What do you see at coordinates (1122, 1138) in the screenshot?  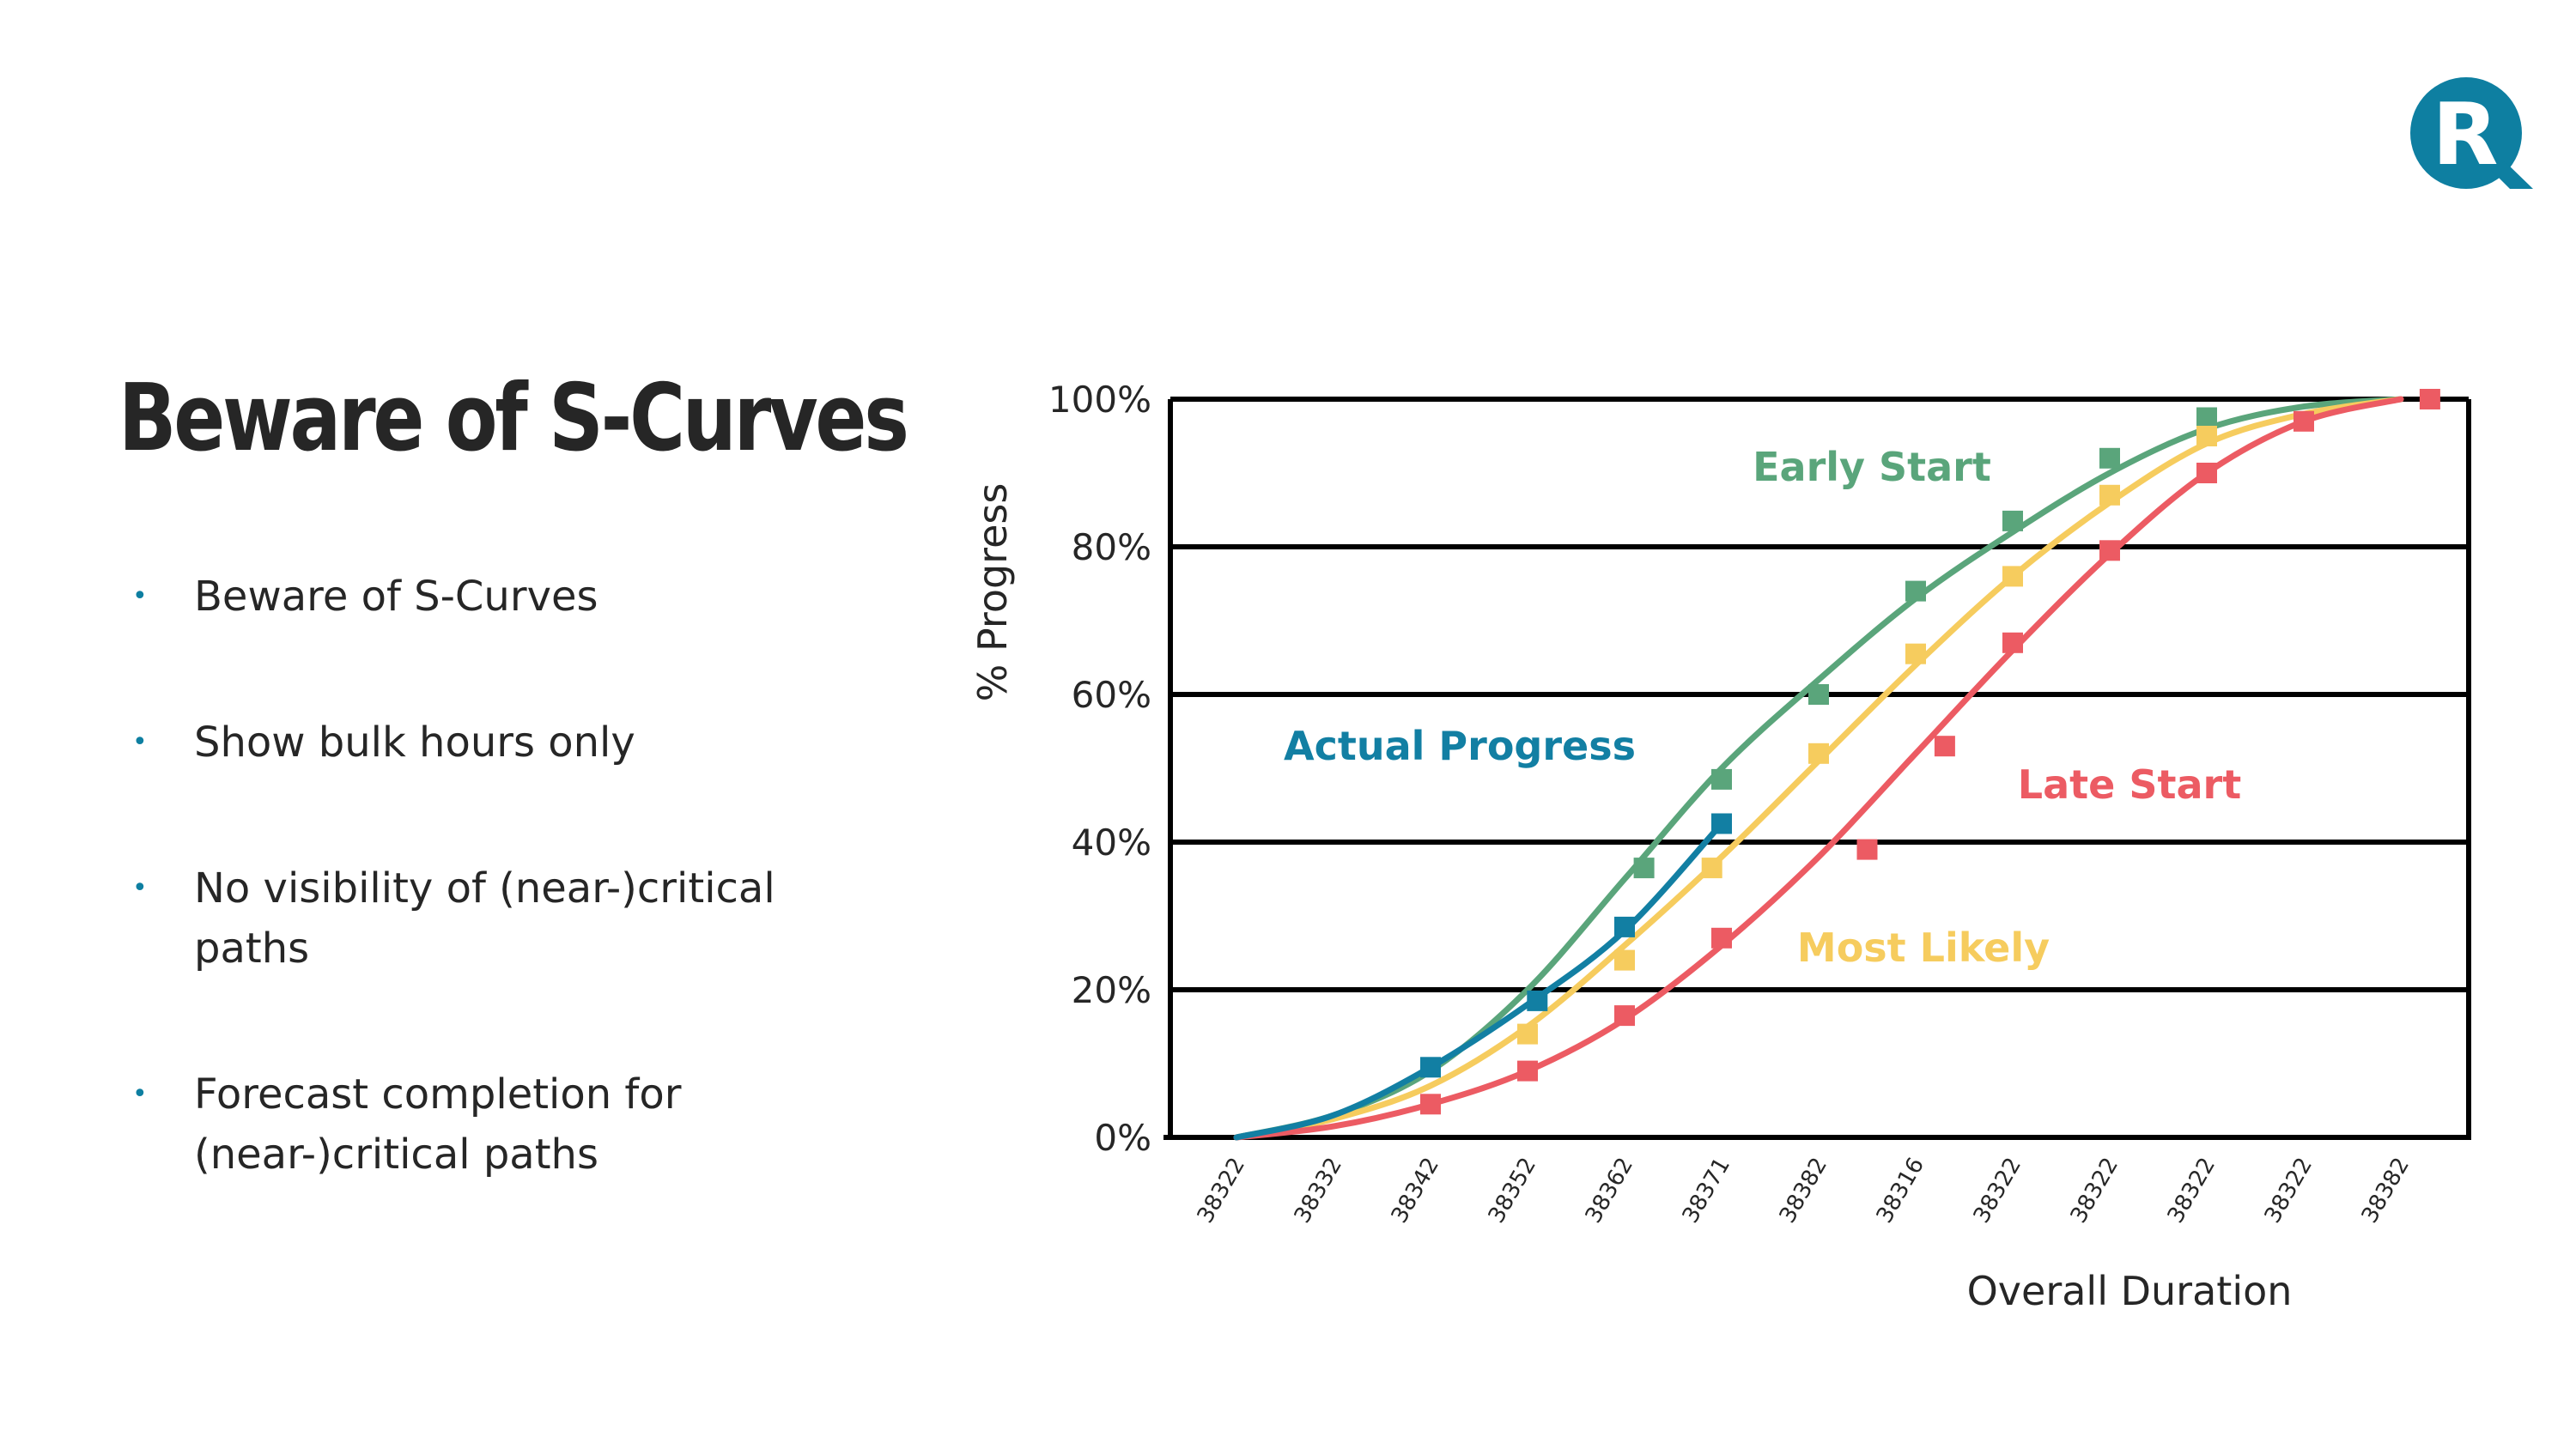 I see `y-tick-label: 0%` at bounding box center [1122, 1138].